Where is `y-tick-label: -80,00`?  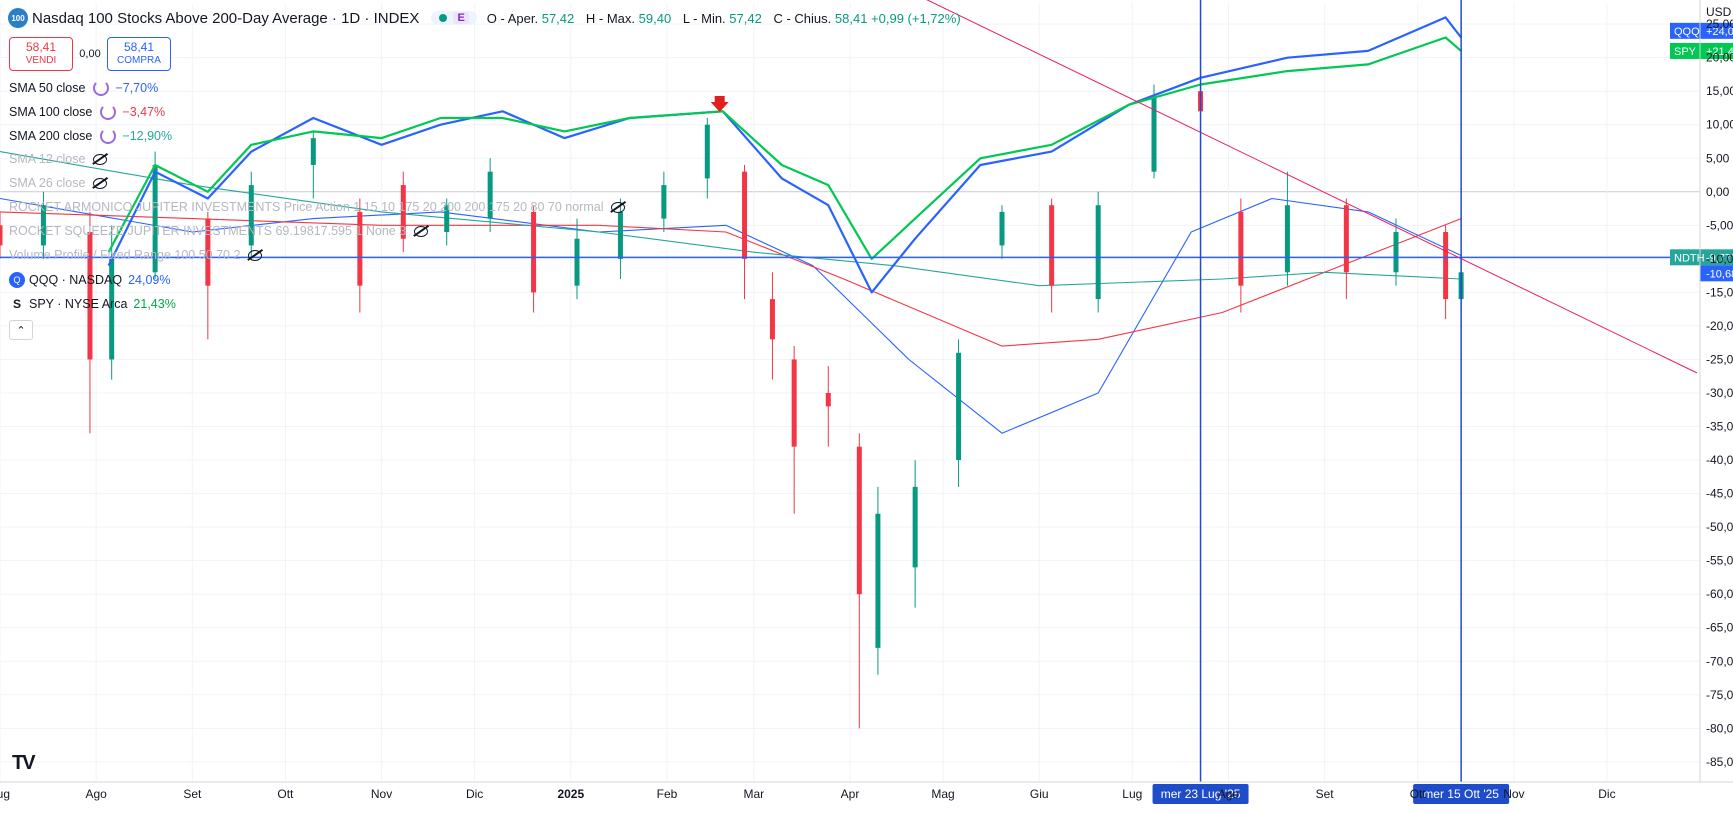
y-tick-label: -80,00 is located at coordinates (1719, 728).